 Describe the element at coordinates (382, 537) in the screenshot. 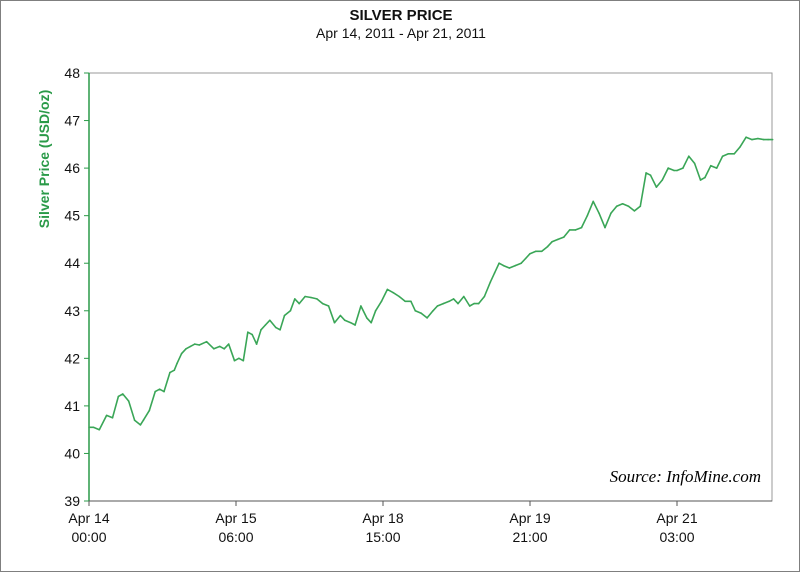

I see `x-tick-label-time: 15:00` at that location.